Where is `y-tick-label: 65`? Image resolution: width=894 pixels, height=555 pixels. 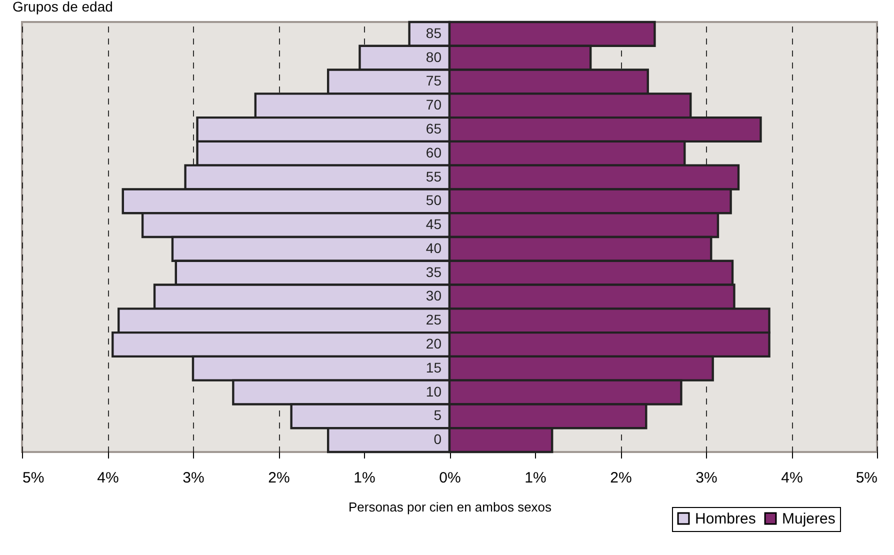 y-tick-label: 65 is located at coordinates (434, 128).